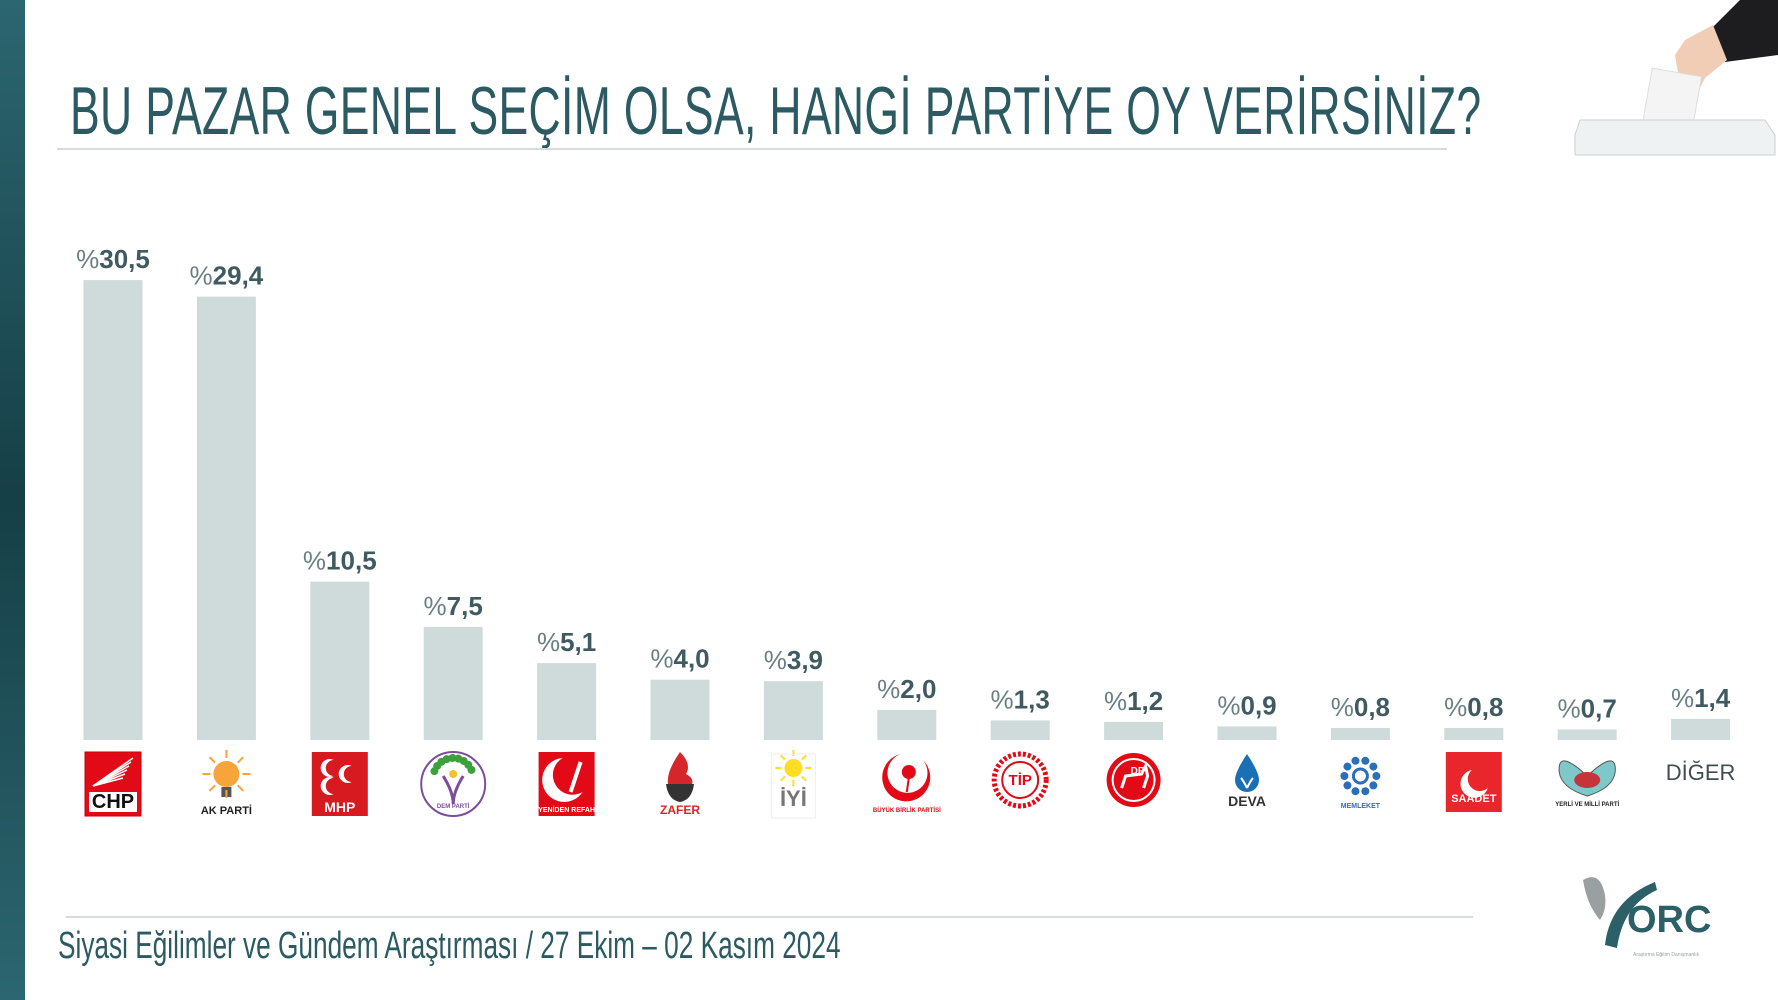 Image resolution: width=1778 pixels, height=1000 pixels. I want to click on category-label: YENİDEN REFAH, so click(566, 810).